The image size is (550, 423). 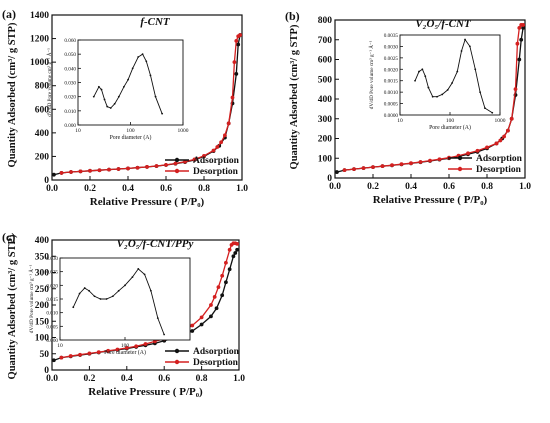 I want to click on plot-frame, so click(x=147, y=97).